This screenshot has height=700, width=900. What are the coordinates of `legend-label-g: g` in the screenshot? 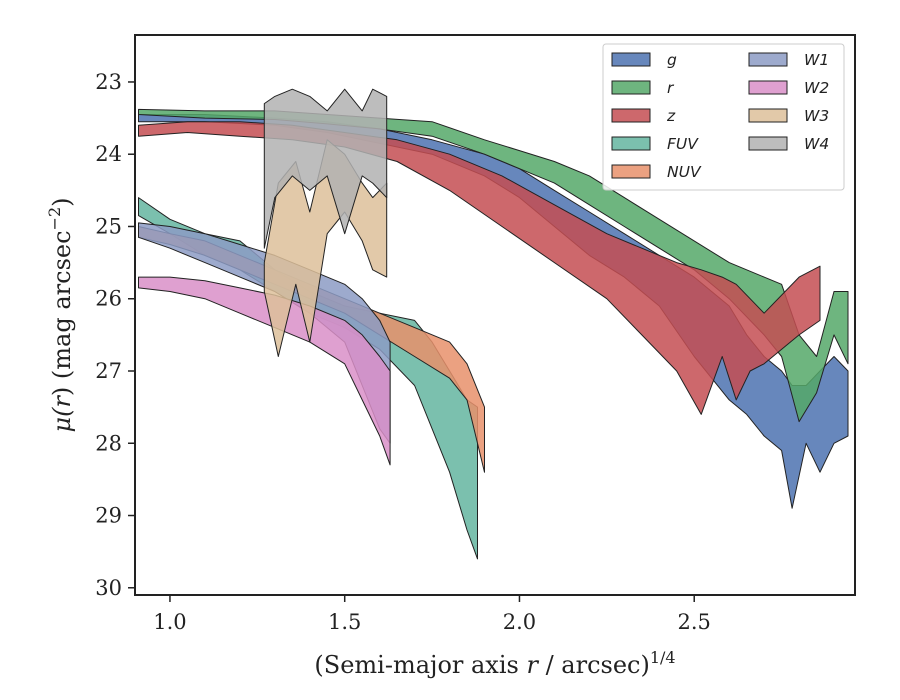 It's located at (672, 60).